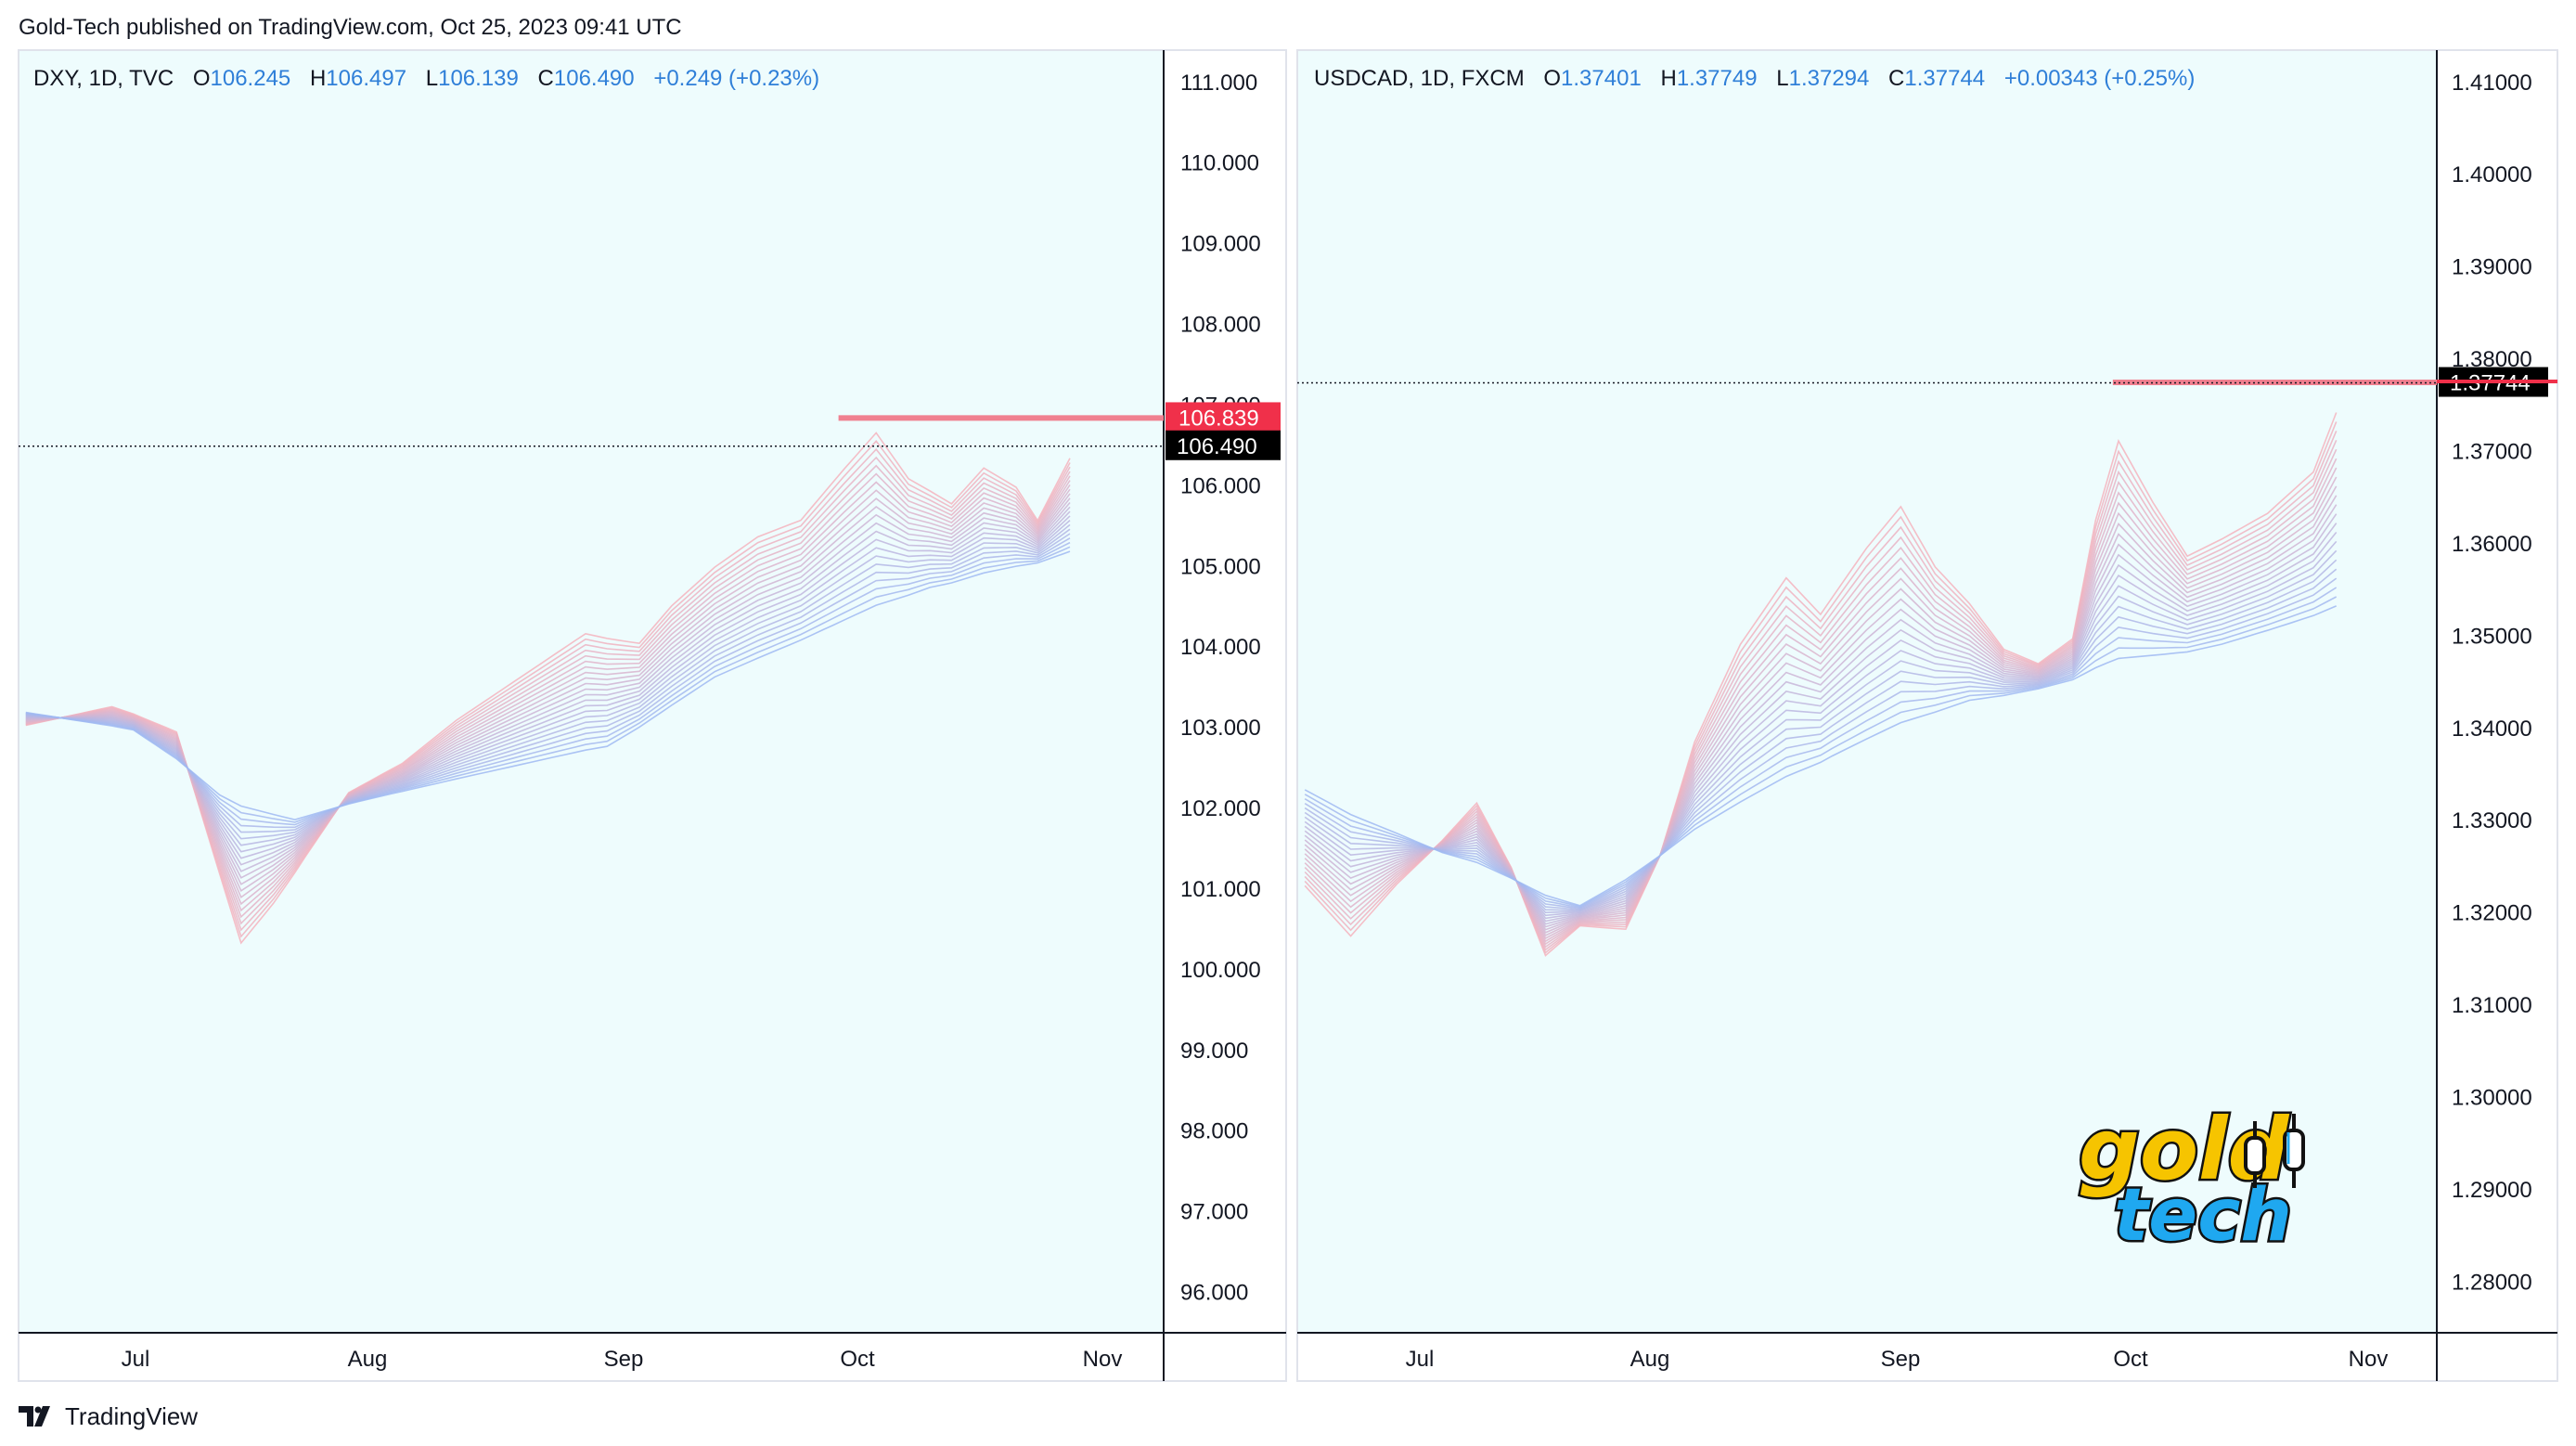 Image resolution: width=2576 pixels, height=1446 pixels. What do you see at coordinates (1901, 1359) in the screenshot?
I see `usdcad-x-tick-label: Sep` at bounding box center [1901, 1359].